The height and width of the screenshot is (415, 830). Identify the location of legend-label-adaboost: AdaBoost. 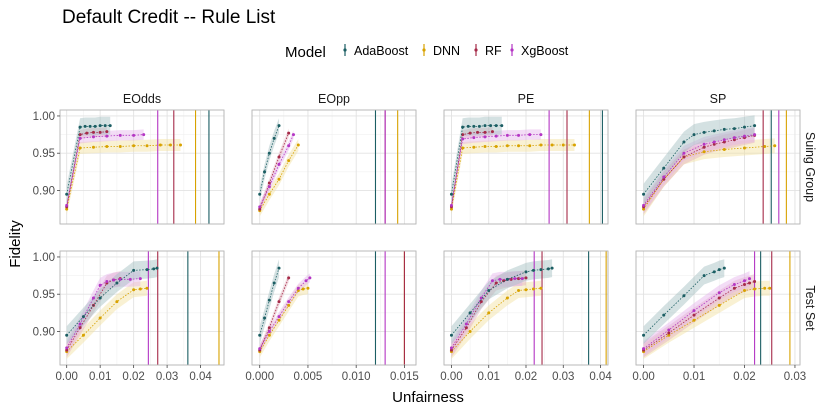
(381, 51).